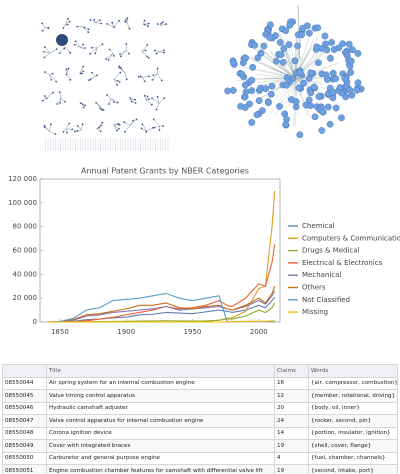  What do you see at coordinates (24, 433) in the screenshot?
I see `table-cell: 08550048` at bounding box center [24, 433].